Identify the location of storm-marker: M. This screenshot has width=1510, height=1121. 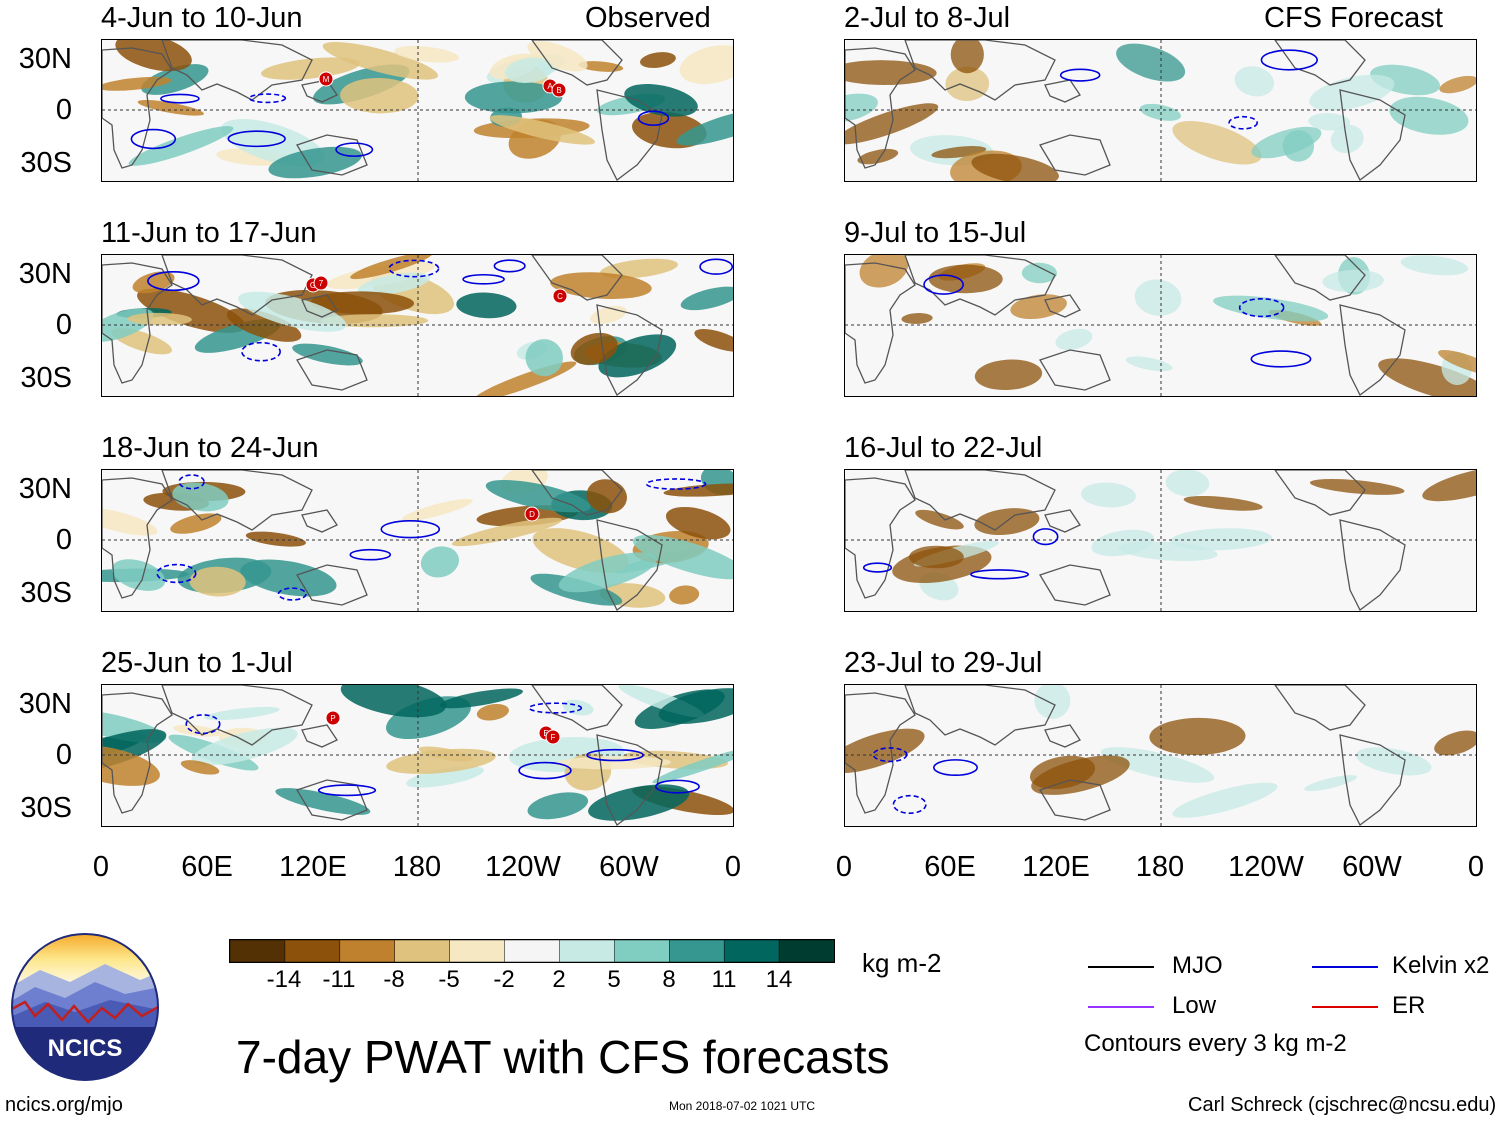
(326, 81).